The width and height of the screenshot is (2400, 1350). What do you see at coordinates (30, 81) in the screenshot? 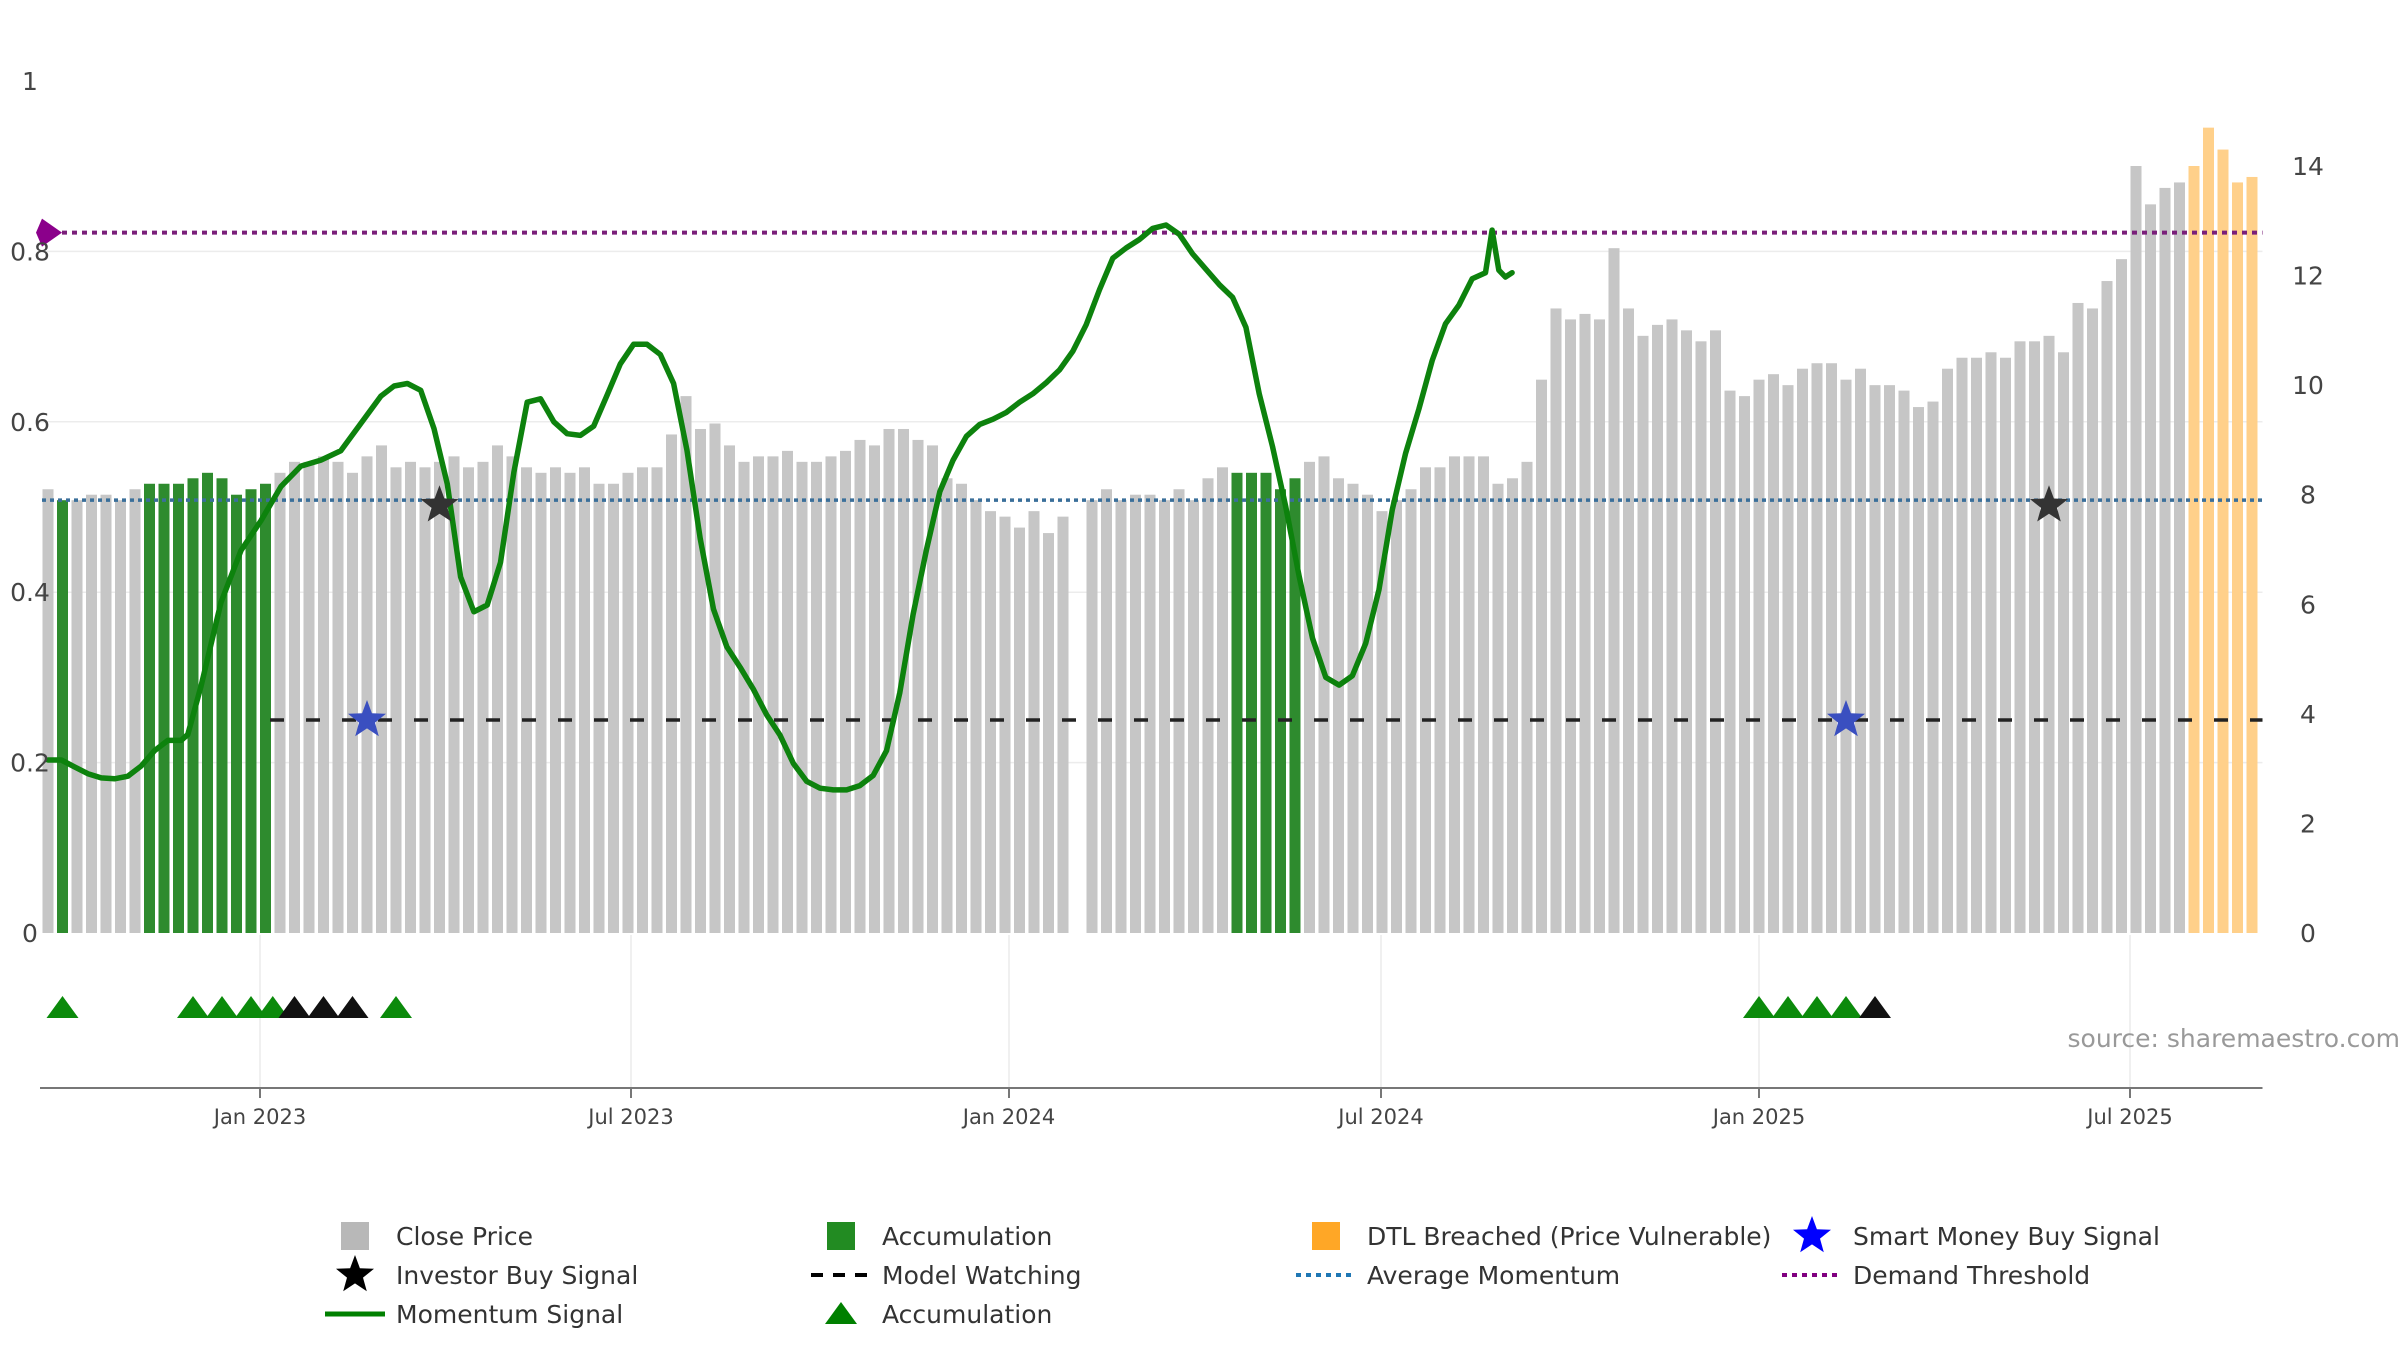
I see `left-axis-tick-label: 1` at bounding box center [30, 81].